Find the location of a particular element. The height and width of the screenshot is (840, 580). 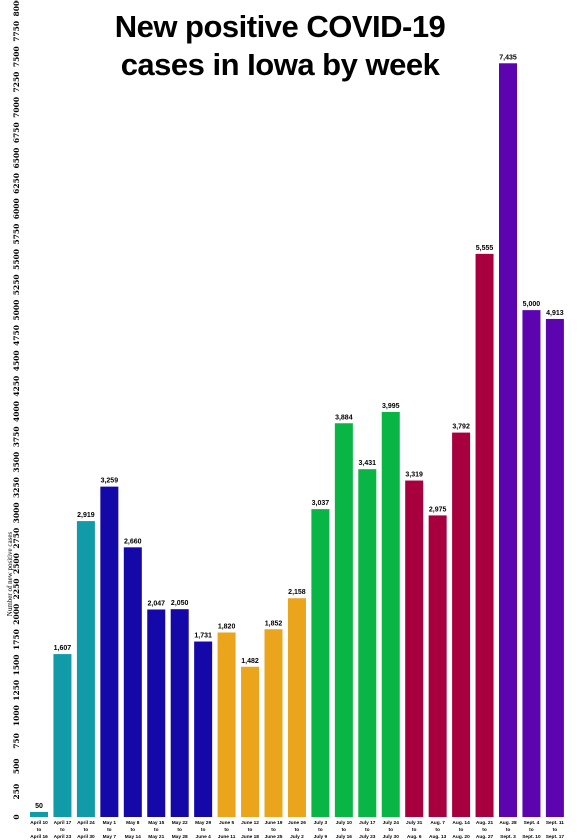

x-category-label: July 2 is located at coordinates (297, 837).